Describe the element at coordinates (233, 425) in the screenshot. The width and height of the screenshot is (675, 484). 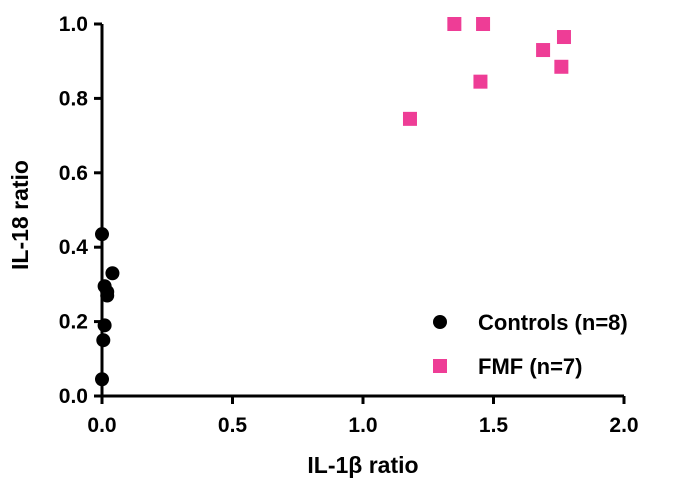
I see `x-tick-label: 0.5` at that location.